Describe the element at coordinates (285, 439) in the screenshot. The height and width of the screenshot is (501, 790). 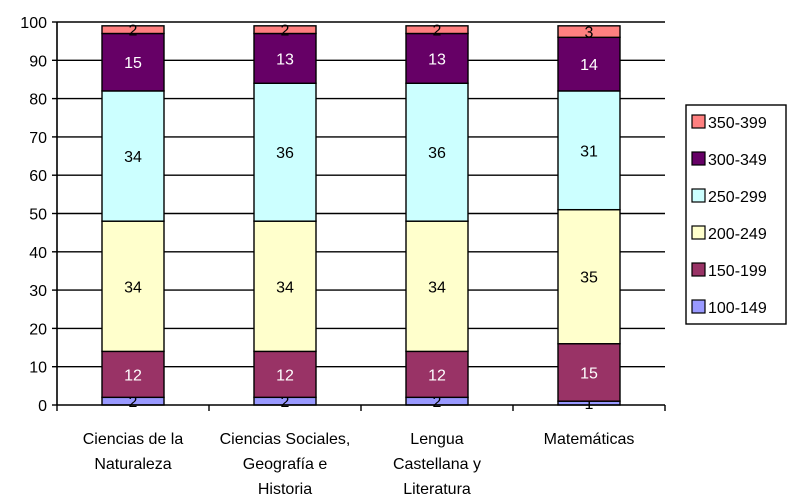
I see `x-tick-label: Ciencias Sociales,` at that location.